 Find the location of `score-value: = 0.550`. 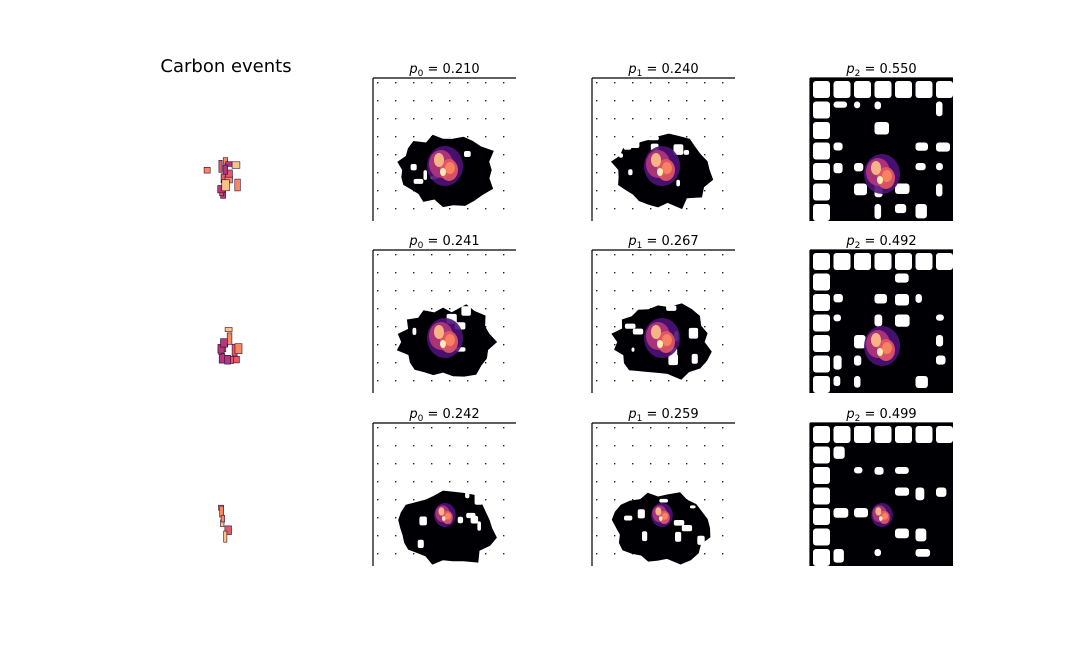

score-value: = 0.550 is located at coordinates (888, 69).